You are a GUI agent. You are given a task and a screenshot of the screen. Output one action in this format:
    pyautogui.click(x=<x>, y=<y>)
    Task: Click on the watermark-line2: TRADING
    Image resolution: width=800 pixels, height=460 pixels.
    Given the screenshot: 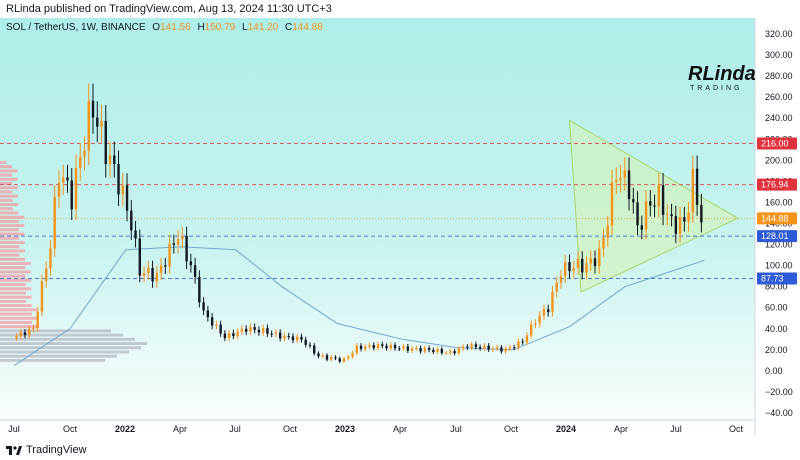 What is the action you would take?
    pyautogui.click(x=716, y=88)
    